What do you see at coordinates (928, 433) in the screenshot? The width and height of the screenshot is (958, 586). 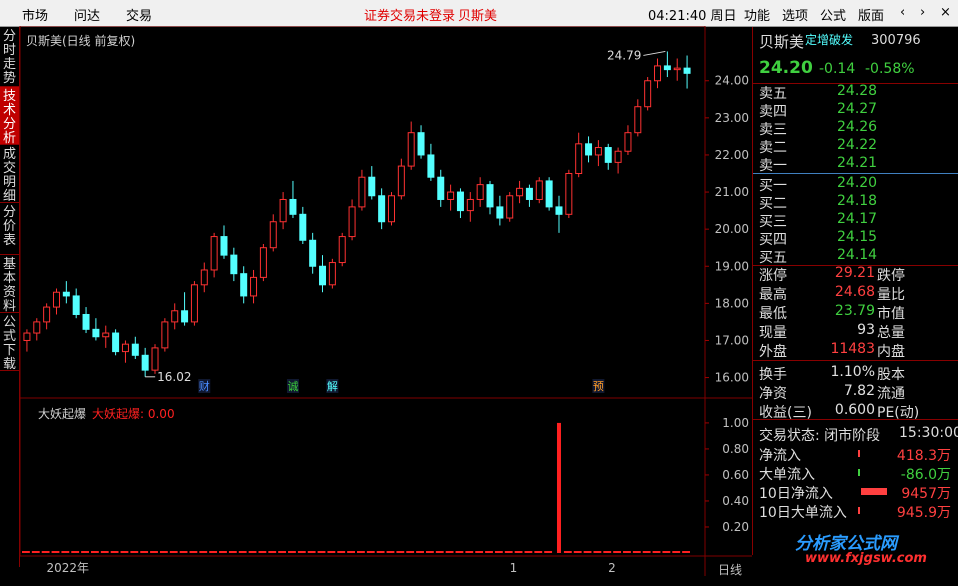 I see `status-time: 15:30:00` at bounding box center [928, 433].